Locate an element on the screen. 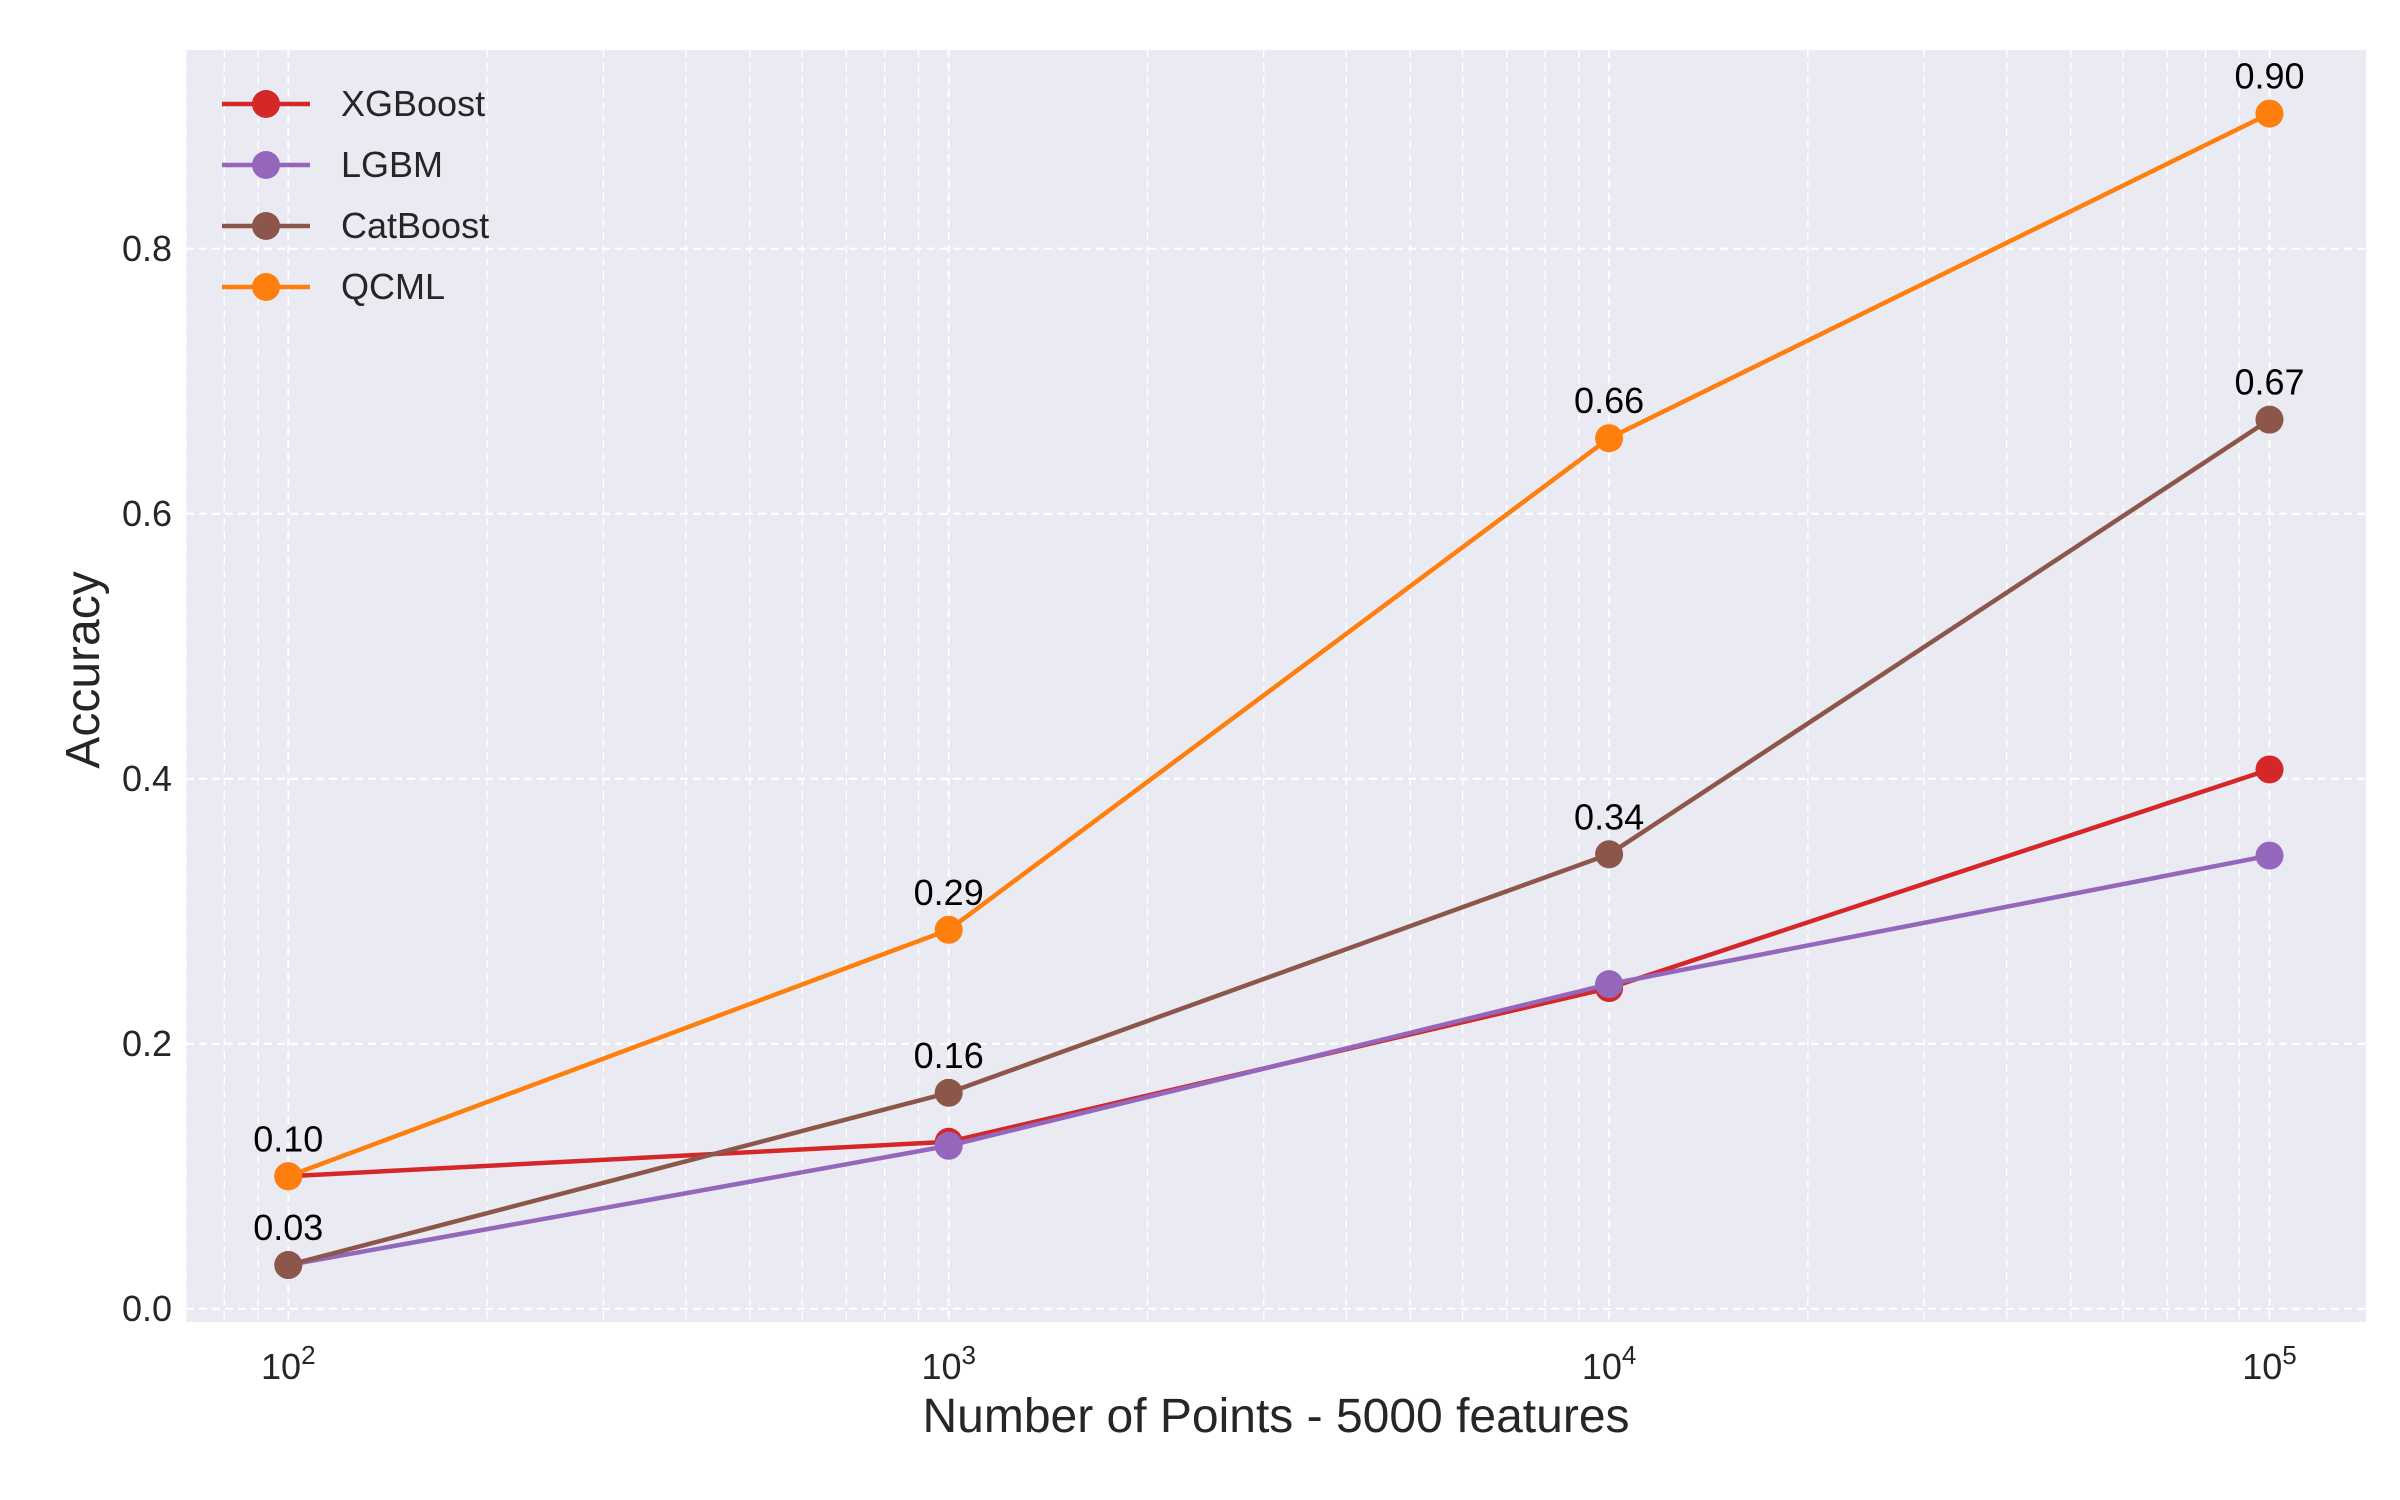 This screenshot has height=1500, width=2400. data-label: 0.10 is located at coordinates (288, 1138).